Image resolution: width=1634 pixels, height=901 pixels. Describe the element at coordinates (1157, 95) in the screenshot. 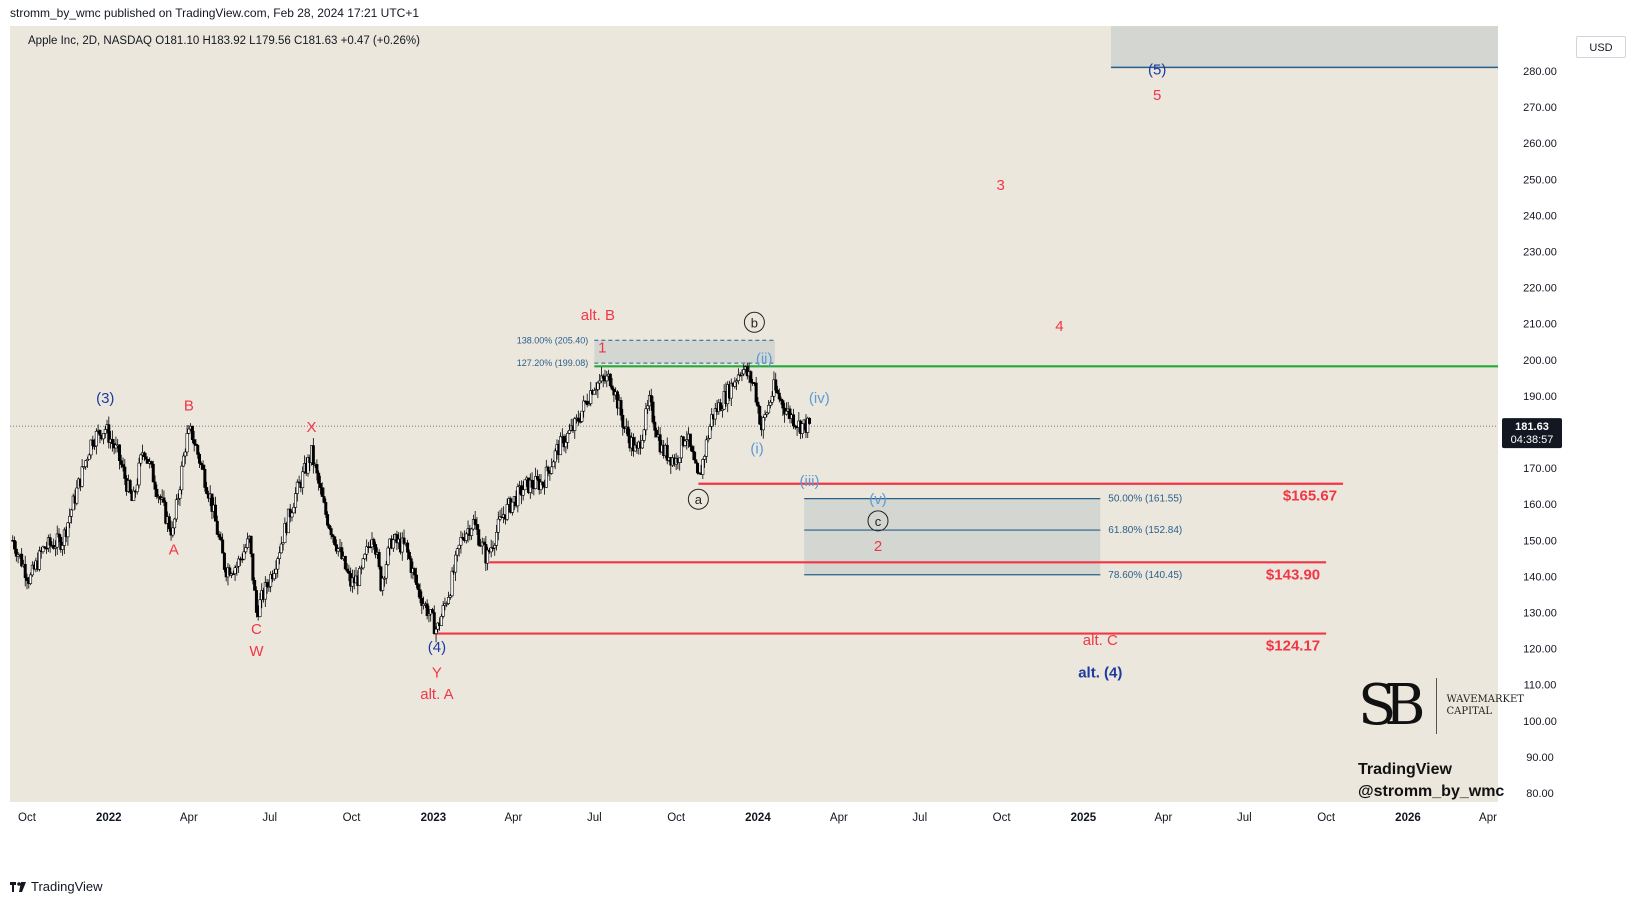

I see `wave-label: 5` at that location.